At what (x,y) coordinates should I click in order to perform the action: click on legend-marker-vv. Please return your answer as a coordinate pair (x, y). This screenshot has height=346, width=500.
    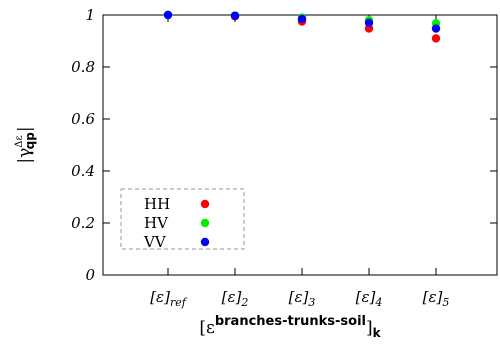
    Looking at the image, I should click on (205, 242).